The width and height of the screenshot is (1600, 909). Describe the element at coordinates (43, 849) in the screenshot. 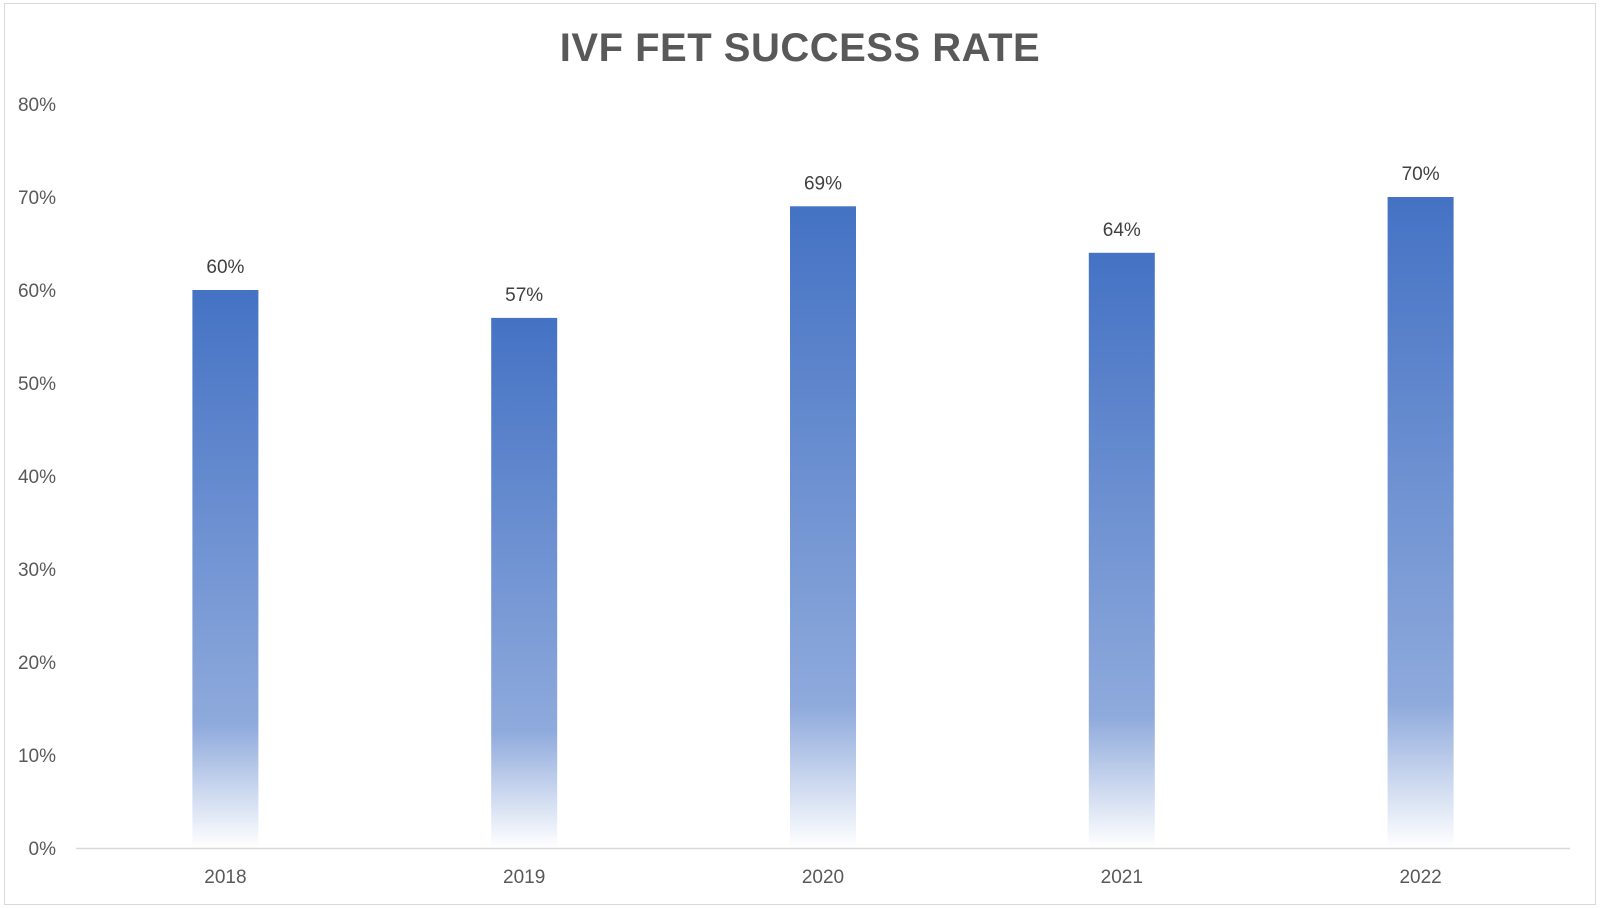

I see `y-tick-label: 0%` at that location.